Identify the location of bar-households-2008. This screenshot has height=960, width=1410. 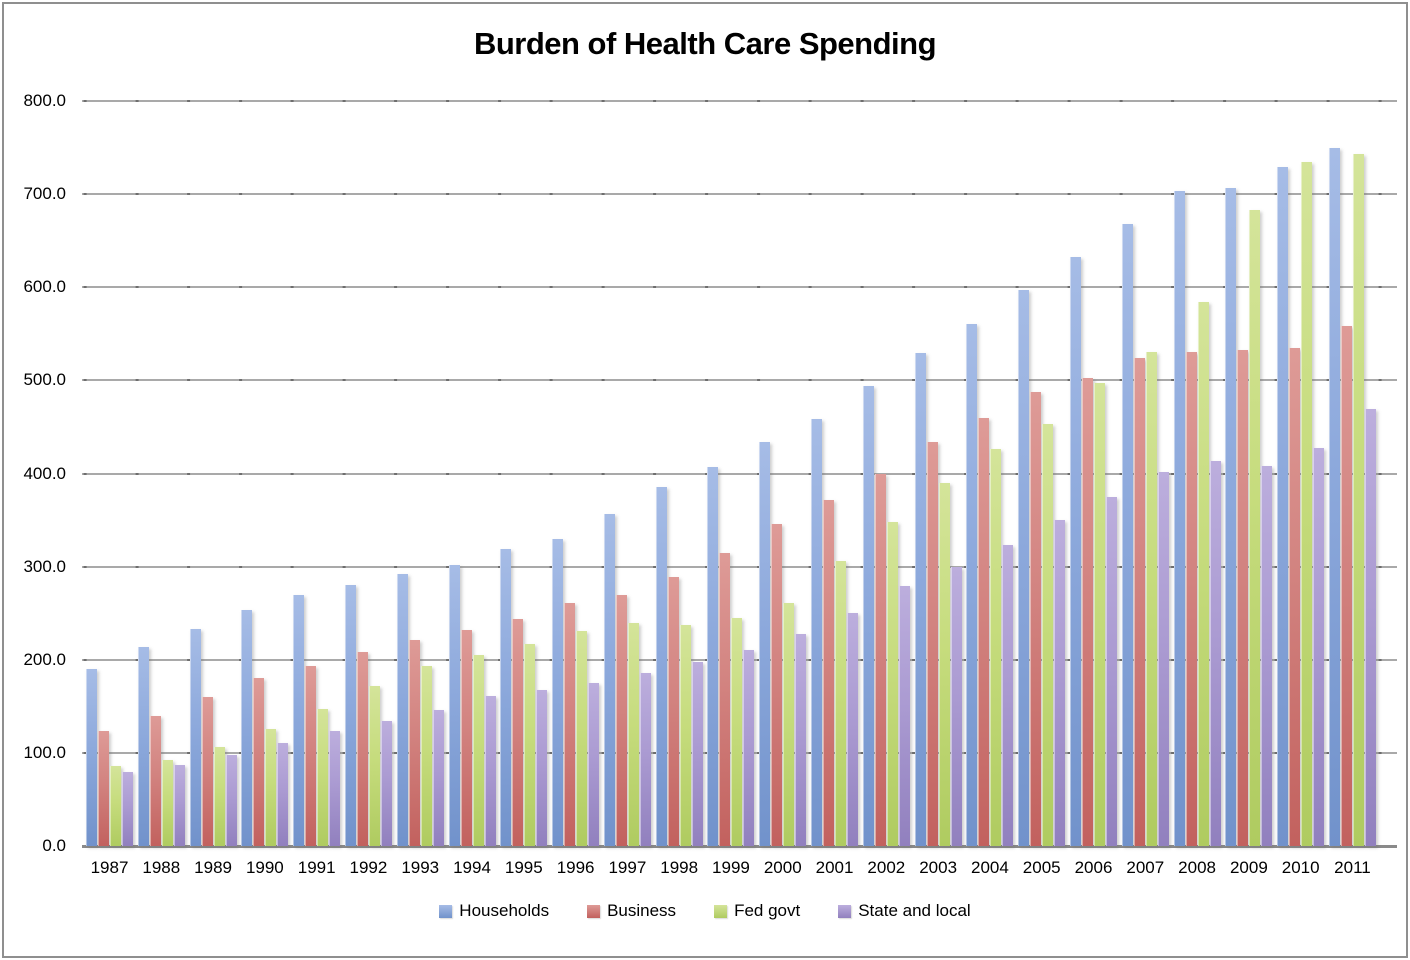
(1179, 518).